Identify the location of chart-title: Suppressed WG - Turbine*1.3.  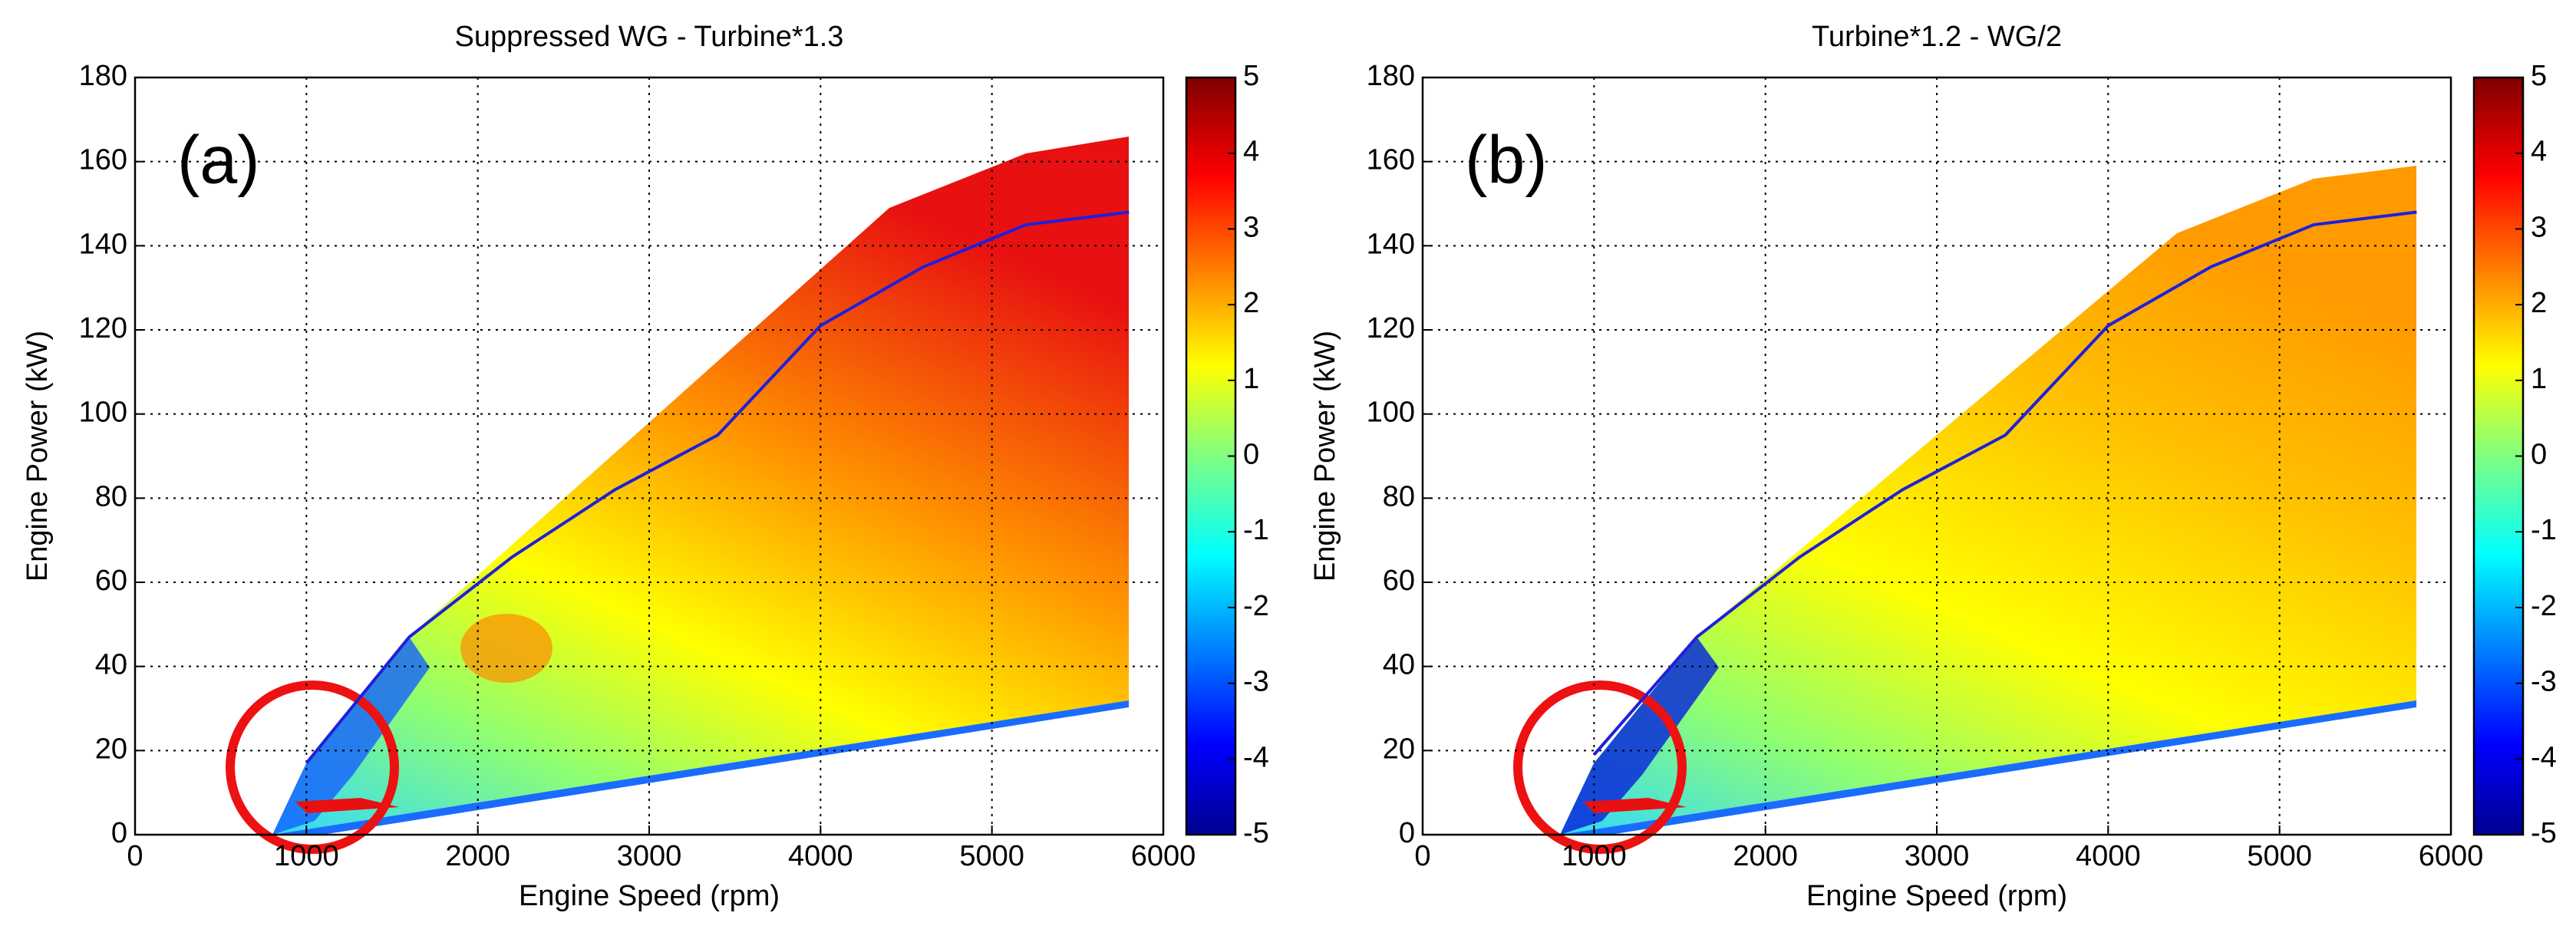
(649, 37).